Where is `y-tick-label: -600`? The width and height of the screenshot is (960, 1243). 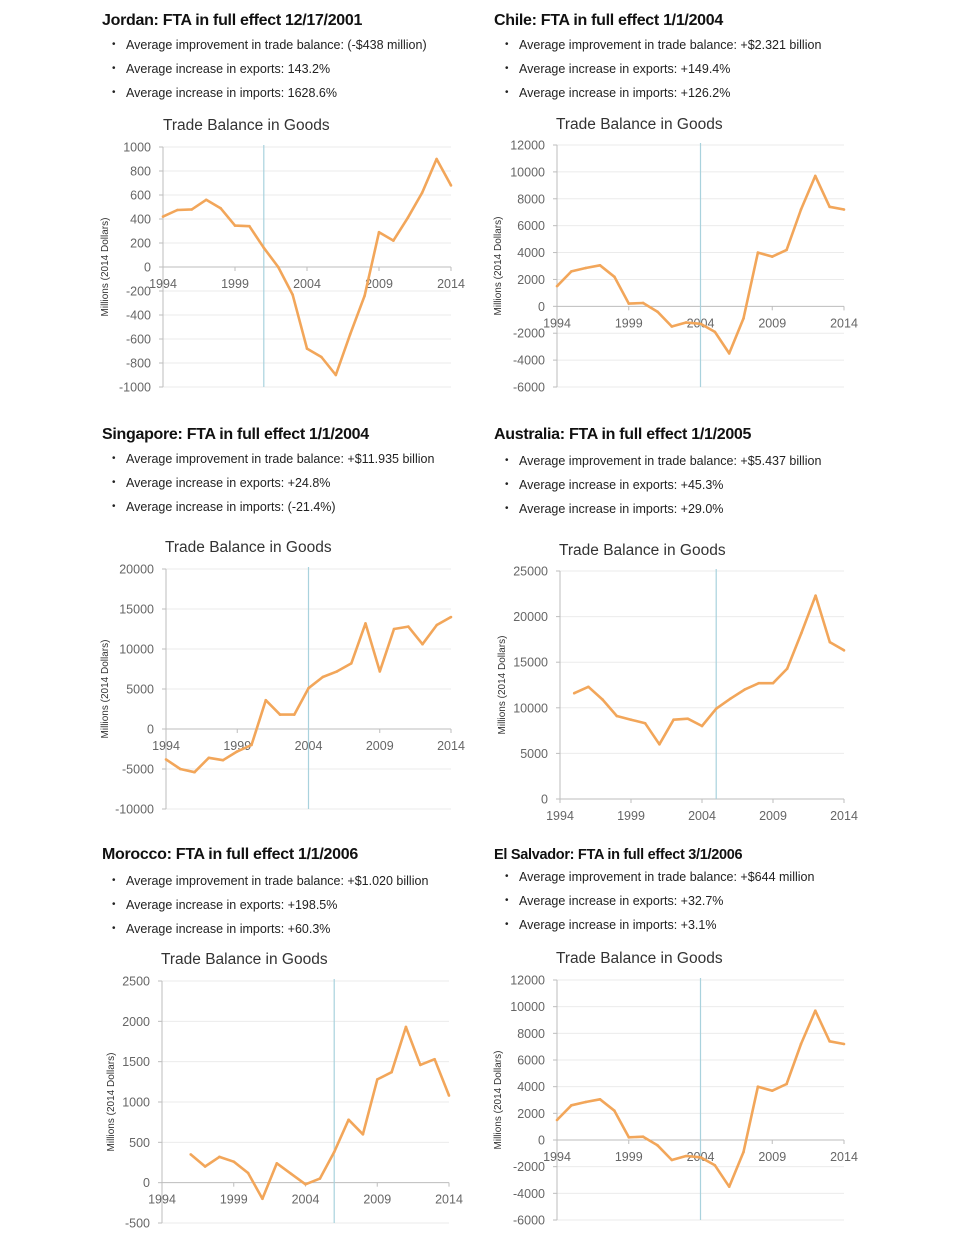 y-tick-label: -600 is located at coordinates (138, 340).